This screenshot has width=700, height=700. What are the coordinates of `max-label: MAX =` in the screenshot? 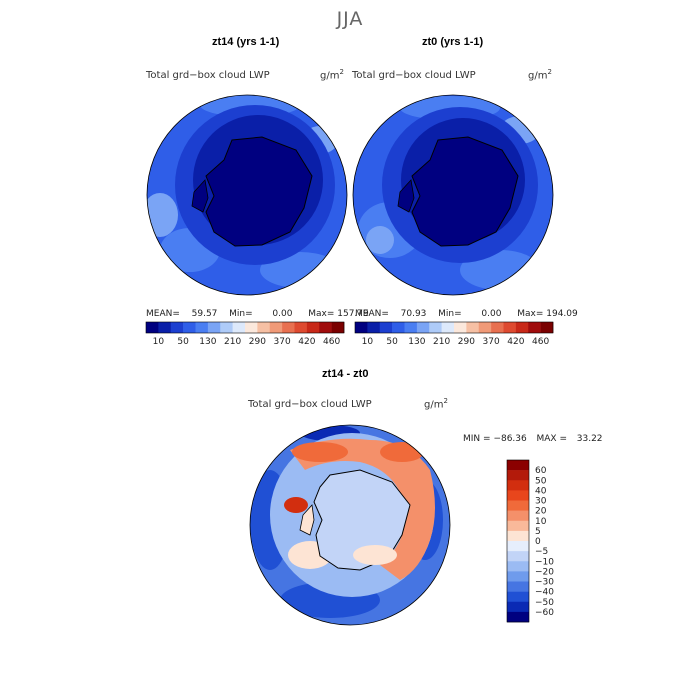 It's located at (552, 439).